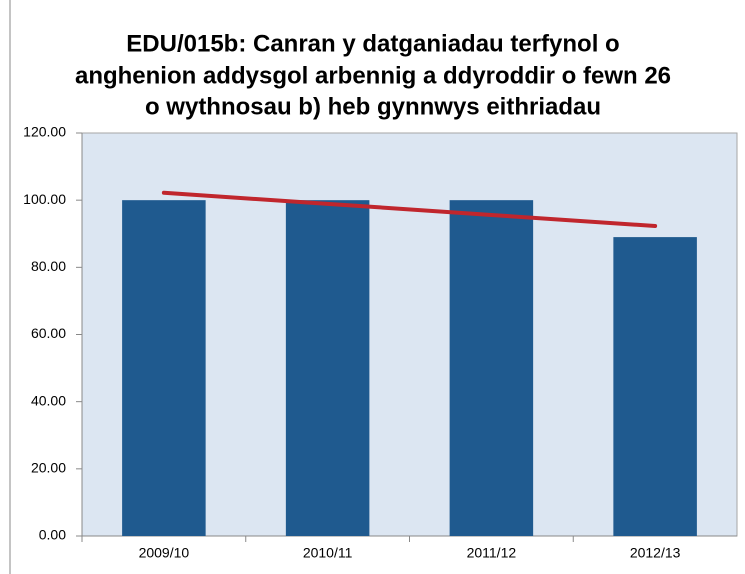 This screenshot has height=574, width=745. Describe the element at coordinates (164, 553) in the screenshot. I see `x-tick-label: 2009/10` at that location.